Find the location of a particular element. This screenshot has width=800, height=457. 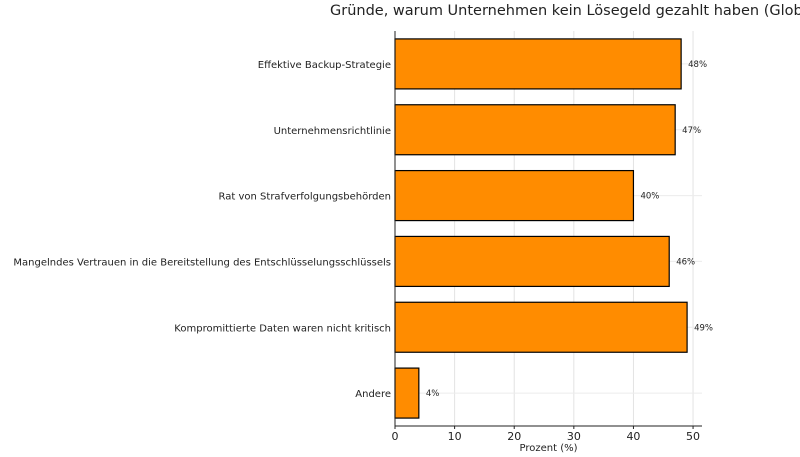

x-tick-label: 40 is located at coordinates (633, 436).